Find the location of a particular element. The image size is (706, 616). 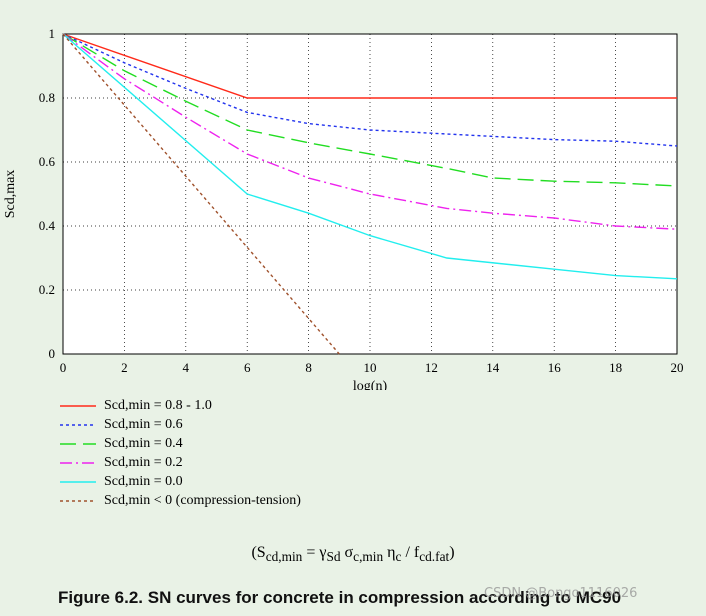

x-tick-label-1: 2 is located at coordinates (124, 367).